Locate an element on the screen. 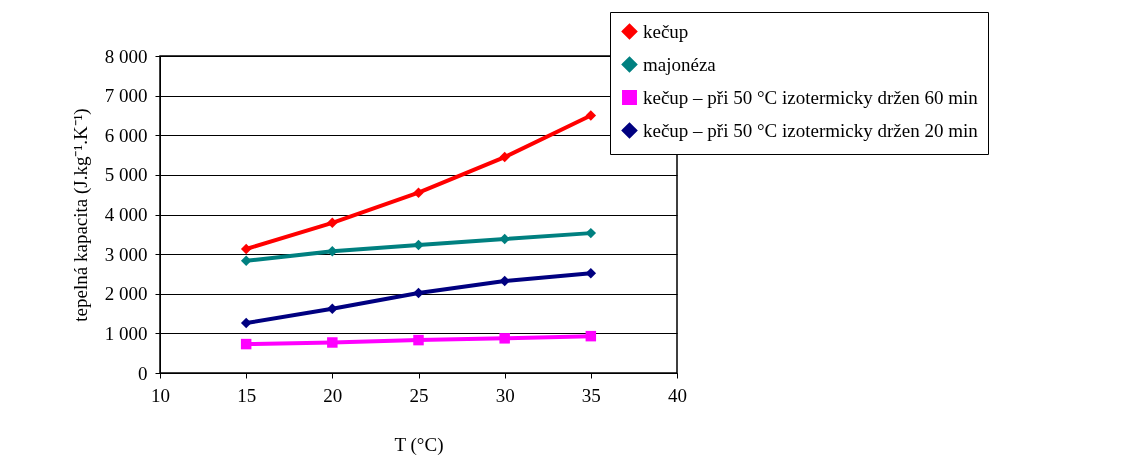 This screenshot has width=1139, height=475. y-tick-label: 1 000 is located at coordinates (126, 333).